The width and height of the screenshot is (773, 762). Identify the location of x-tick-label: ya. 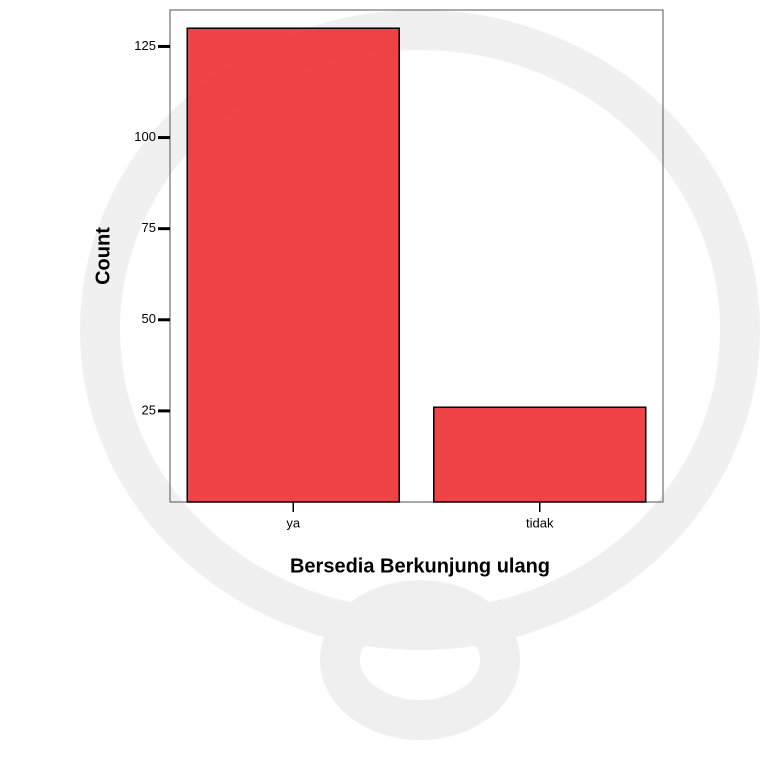
(293, 522).